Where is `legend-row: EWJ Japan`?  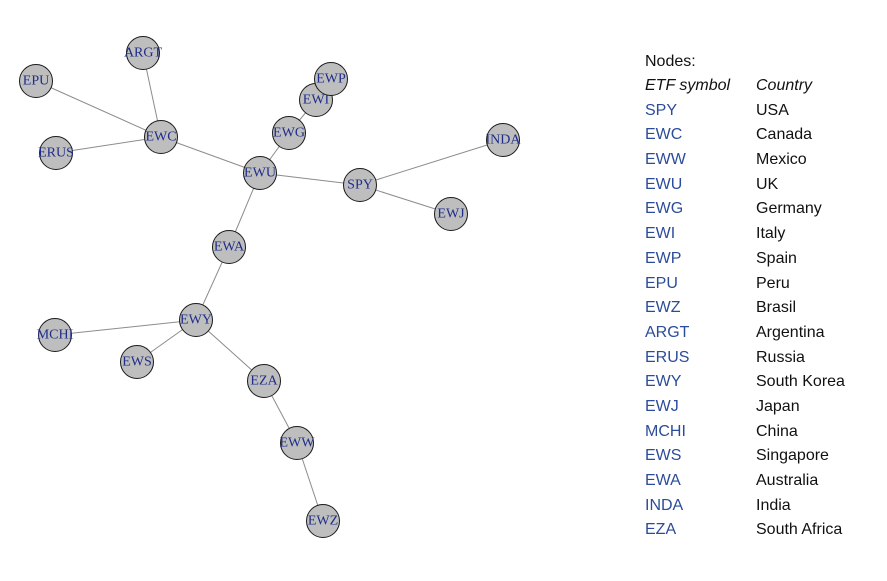 legend-row: EWJ Japan is located at coordinates (765, 407).